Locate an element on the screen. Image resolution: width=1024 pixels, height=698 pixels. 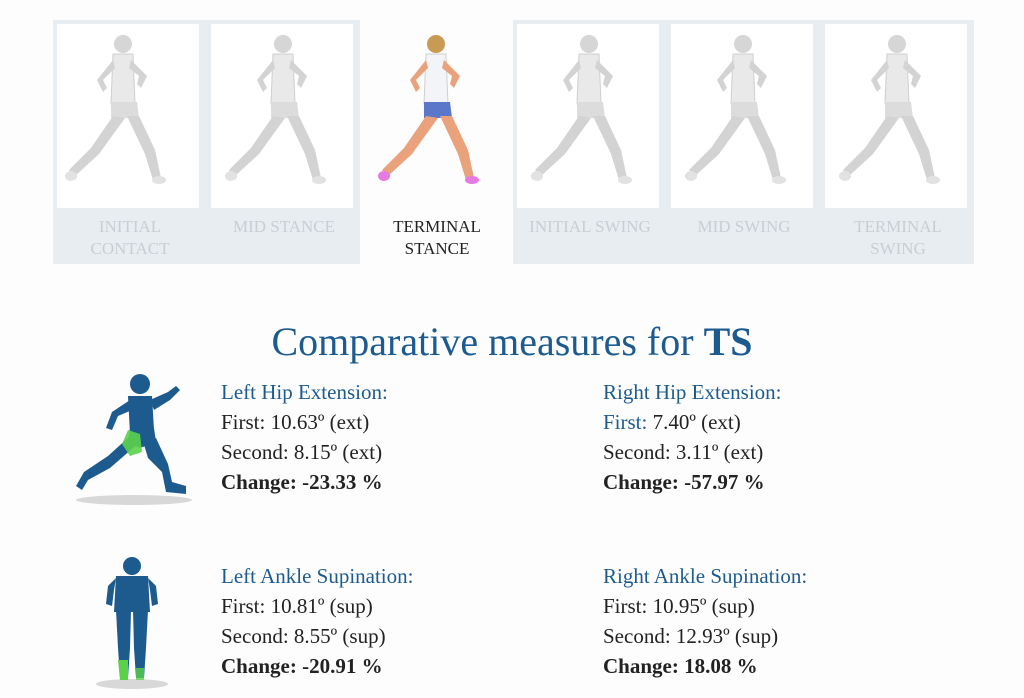
page-title-phase: TS is located at coordinates (728, 341).